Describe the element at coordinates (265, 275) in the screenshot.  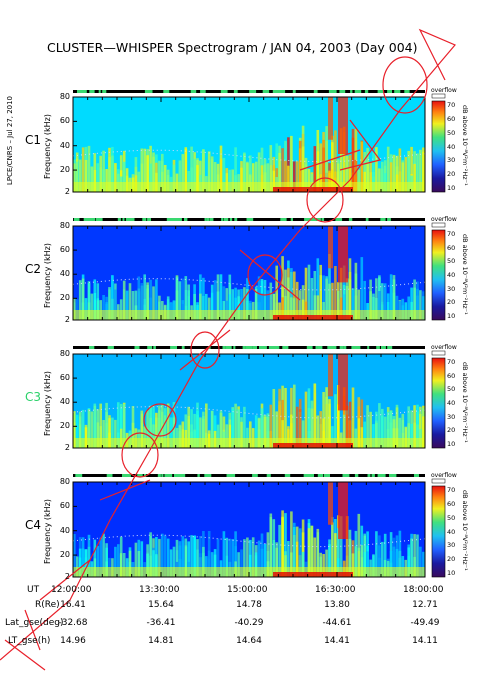
I see `annotation-circle` at that location.